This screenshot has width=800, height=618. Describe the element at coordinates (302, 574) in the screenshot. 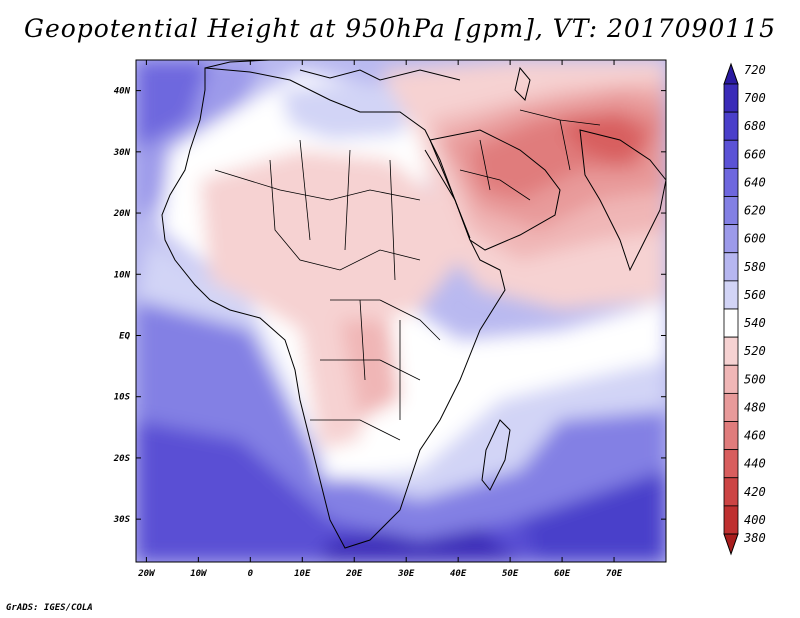

I see `lon-tick-label: 10E` at that location.